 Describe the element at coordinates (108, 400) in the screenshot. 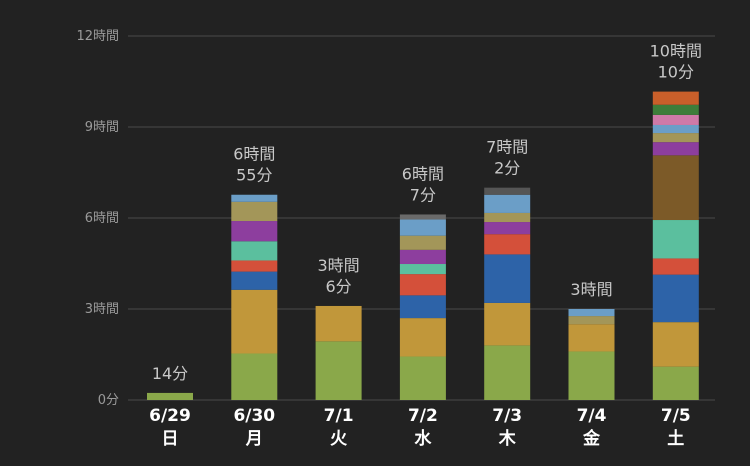

I see `y-tick-label: 0分` at that location.